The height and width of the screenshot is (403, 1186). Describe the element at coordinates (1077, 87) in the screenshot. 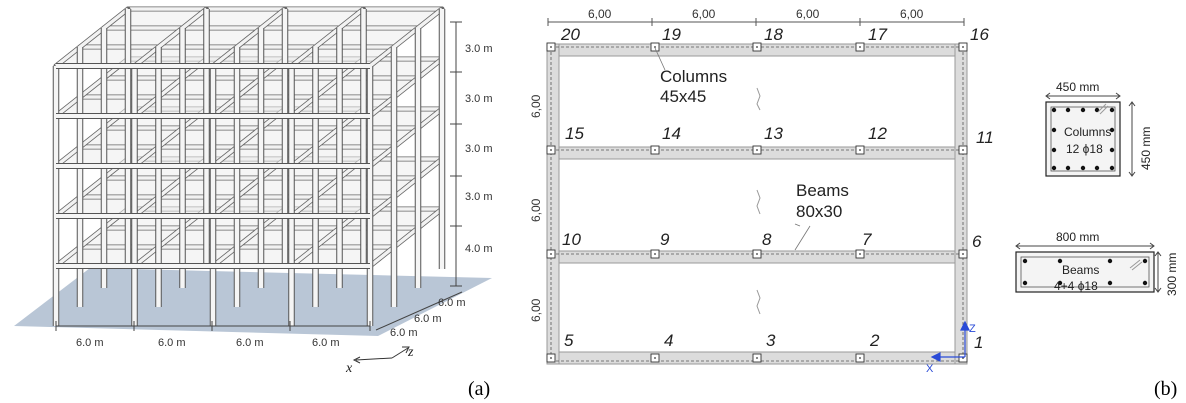

I see `column-width-label: 450 mm` at that location.